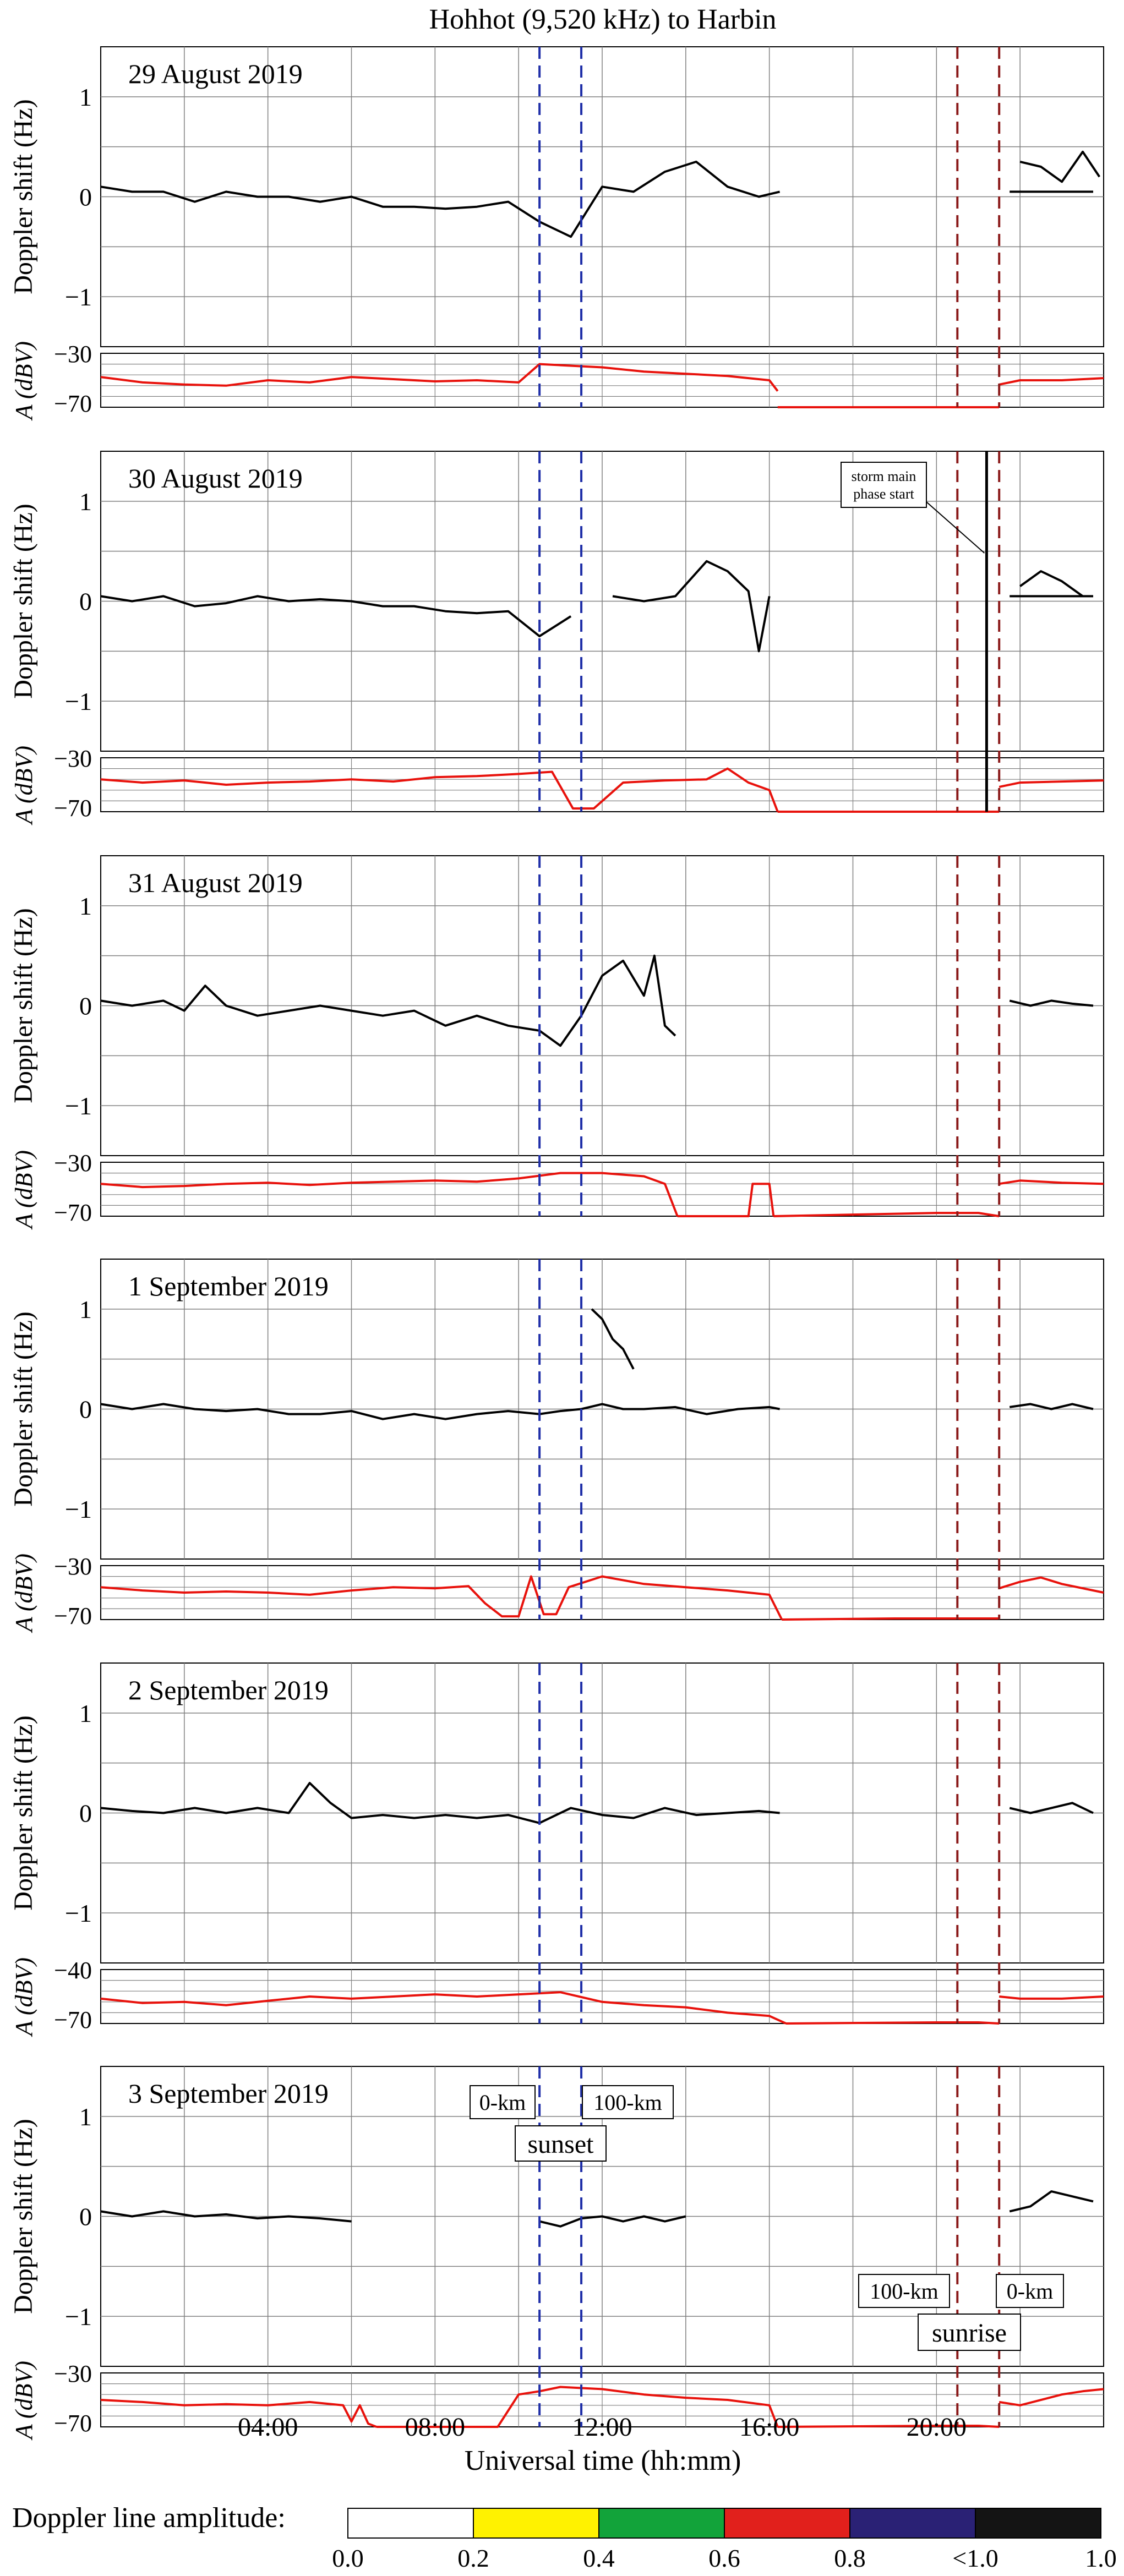 The height and width of the screenshot is (2576, 1124). I want to click on panel-date: 30 August 2019, so click(215, 478).